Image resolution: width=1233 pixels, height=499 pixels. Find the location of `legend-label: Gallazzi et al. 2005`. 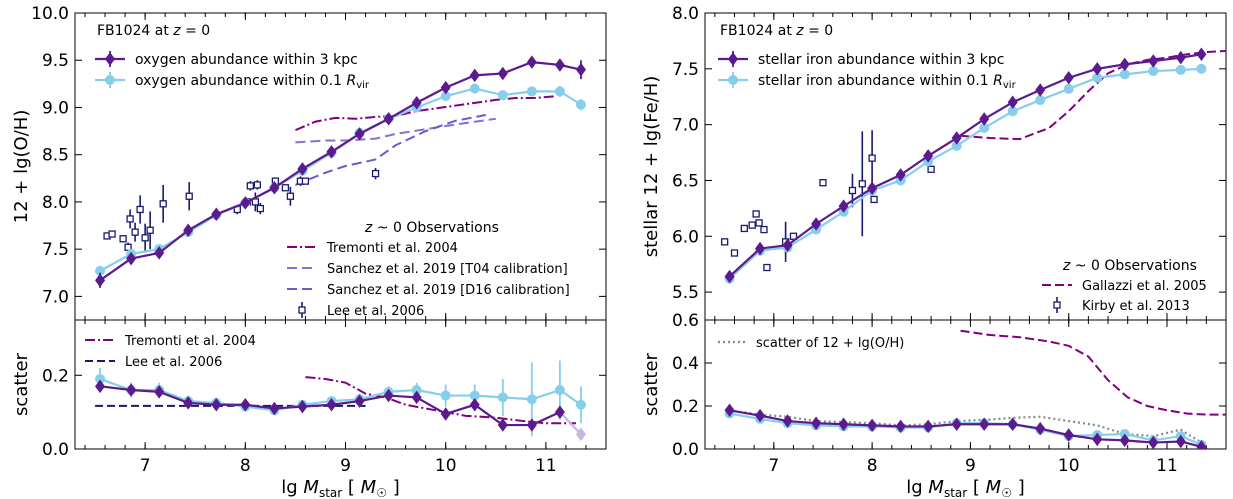

legend-label: Gallazzi et al. 2005 is located at coordinates (1144, 286).